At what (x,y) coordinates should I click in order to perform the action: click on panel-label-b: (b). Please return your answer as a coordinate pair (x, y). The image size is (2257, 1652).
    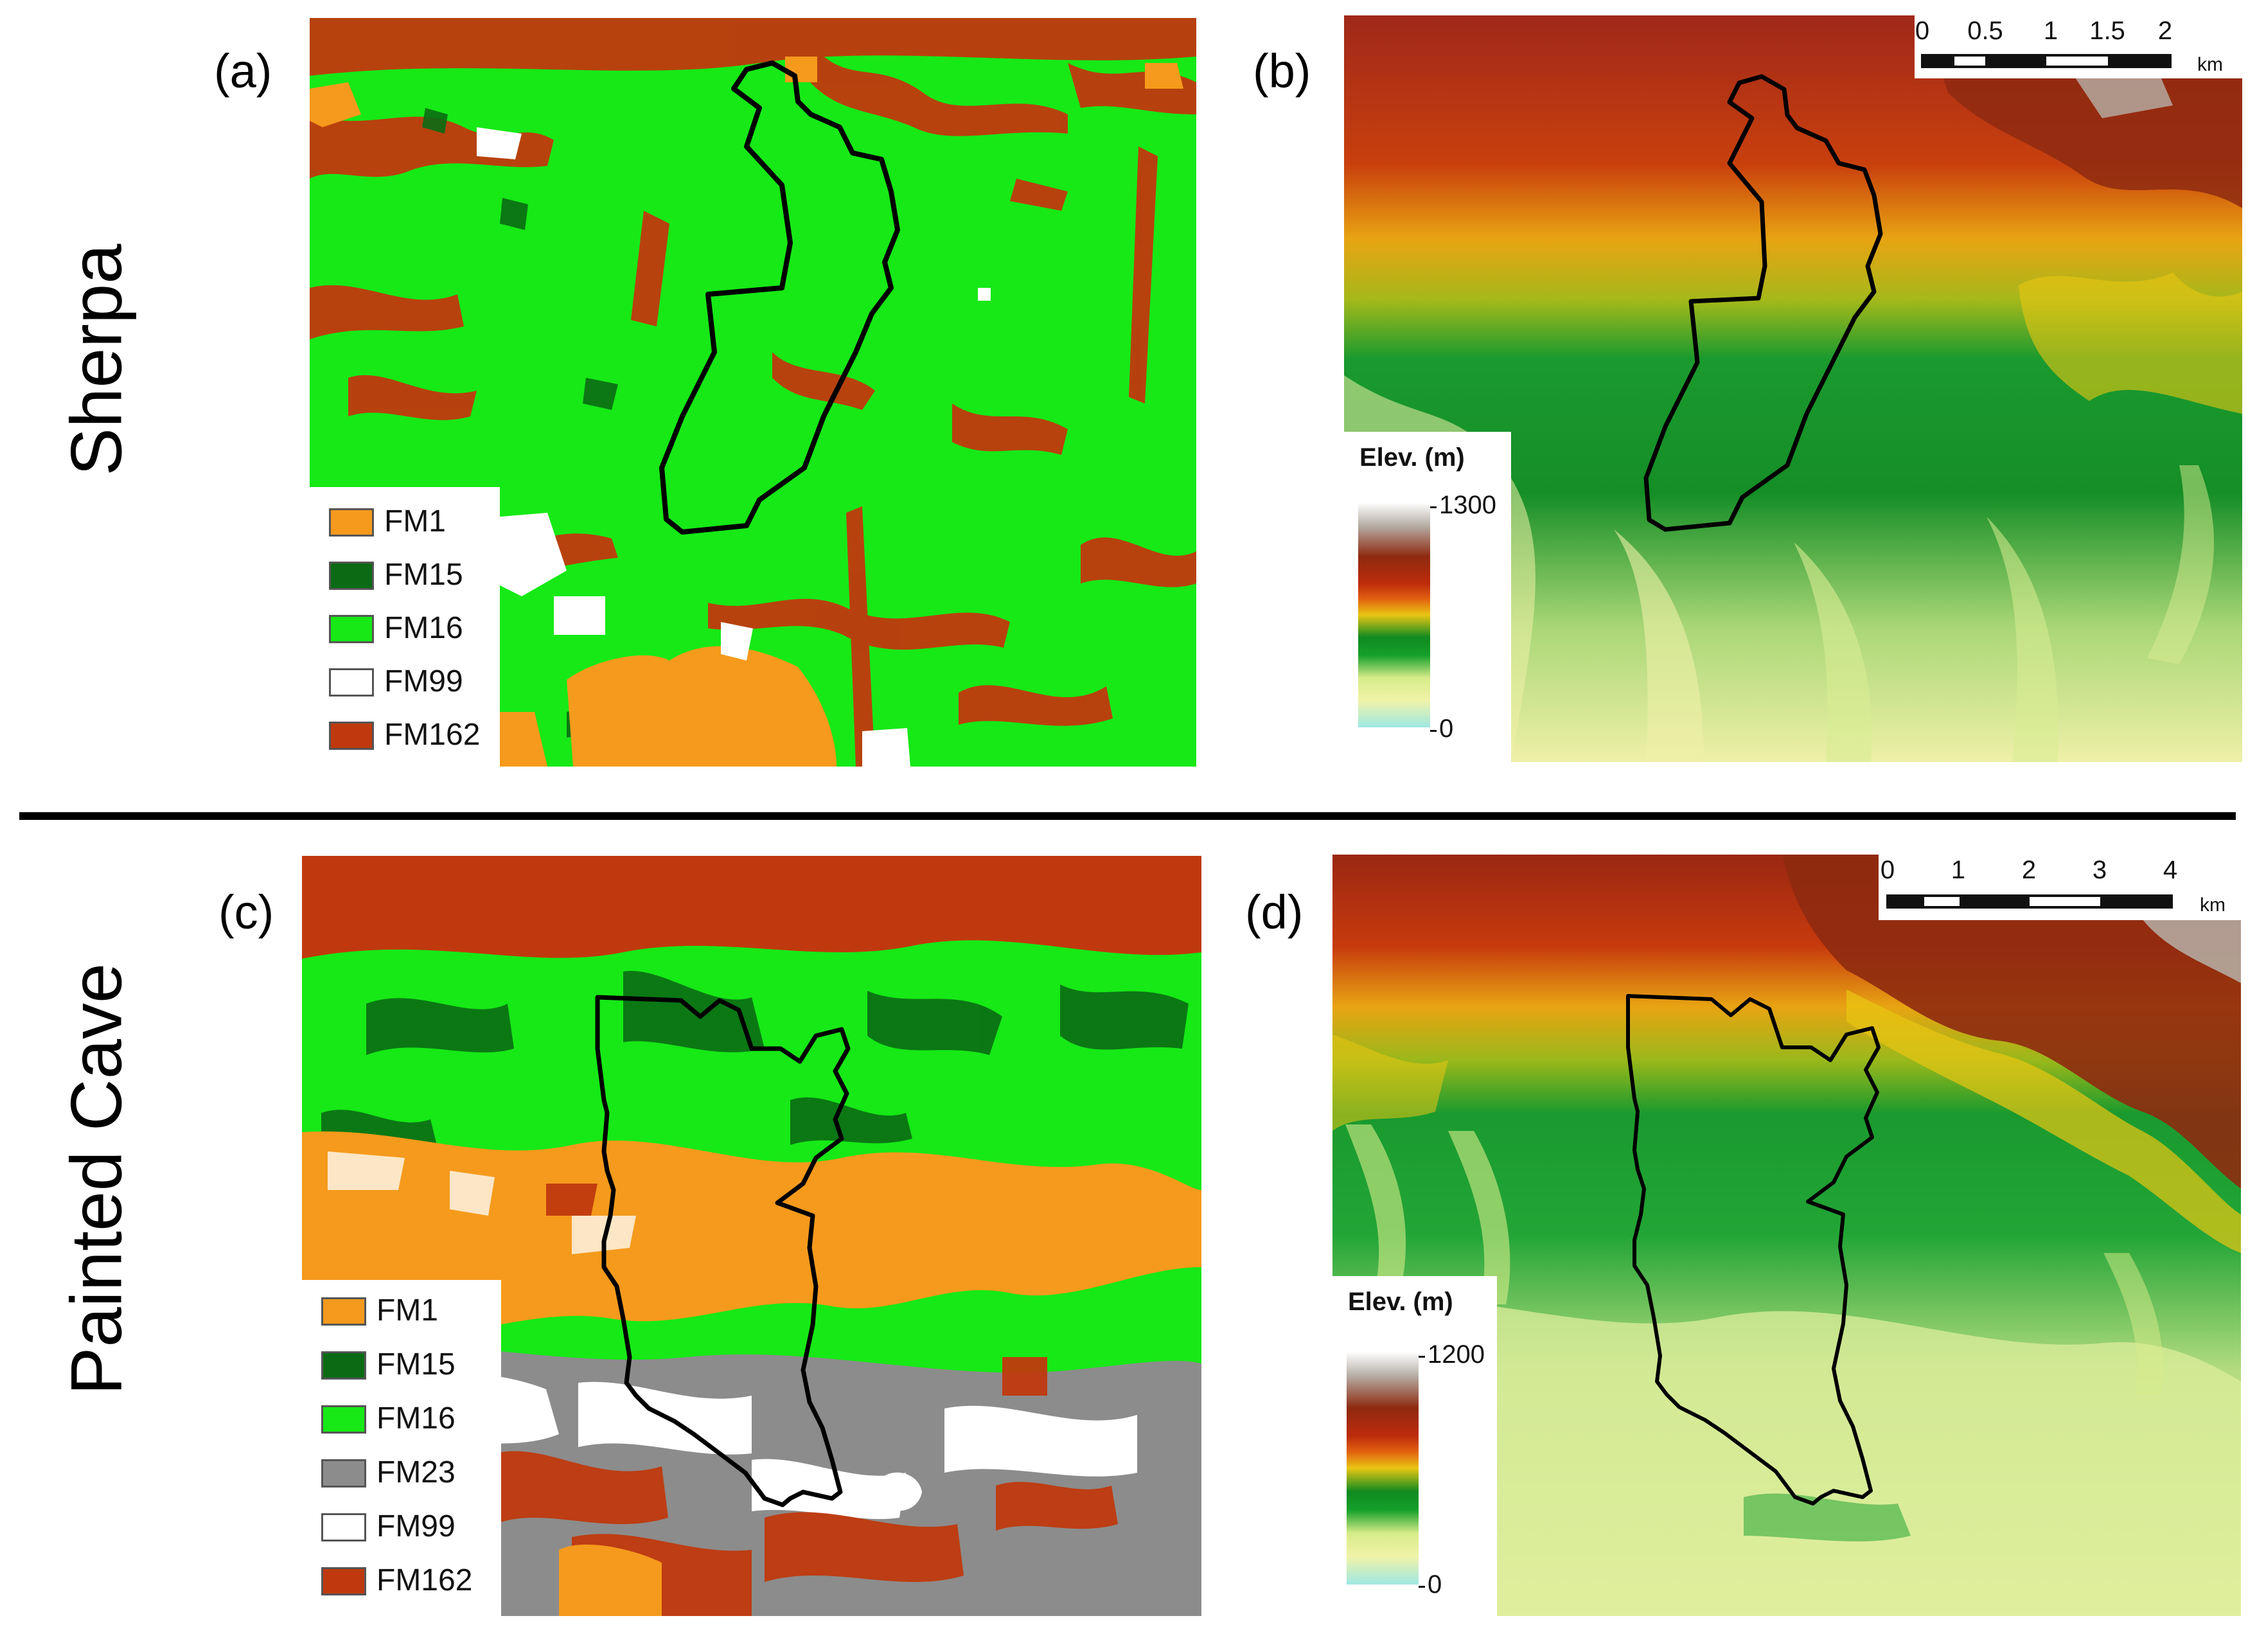
    Looking at the image, I should click on (1282, 71).